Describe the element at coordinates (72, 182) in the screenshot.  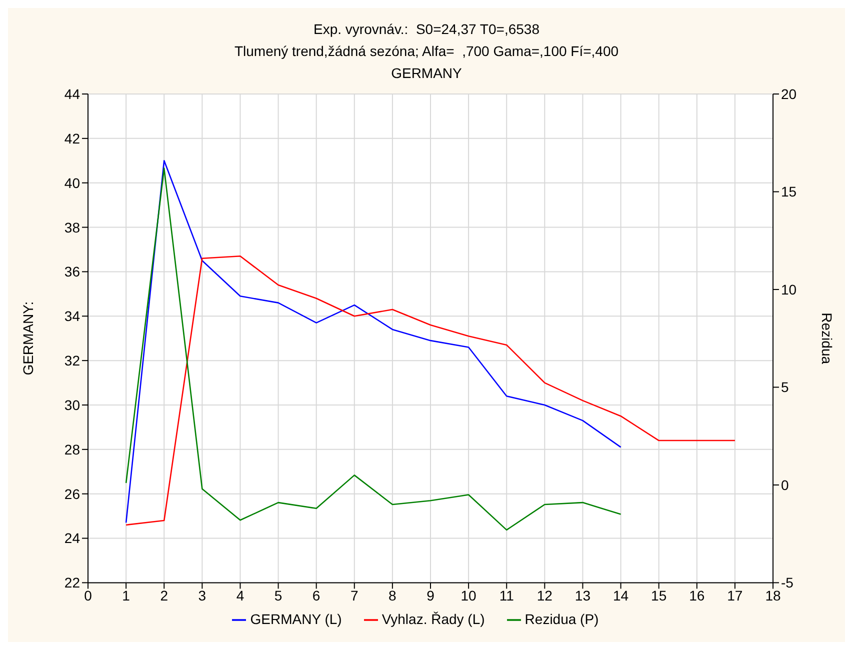
I see `y-tick-label: 40` at that location.